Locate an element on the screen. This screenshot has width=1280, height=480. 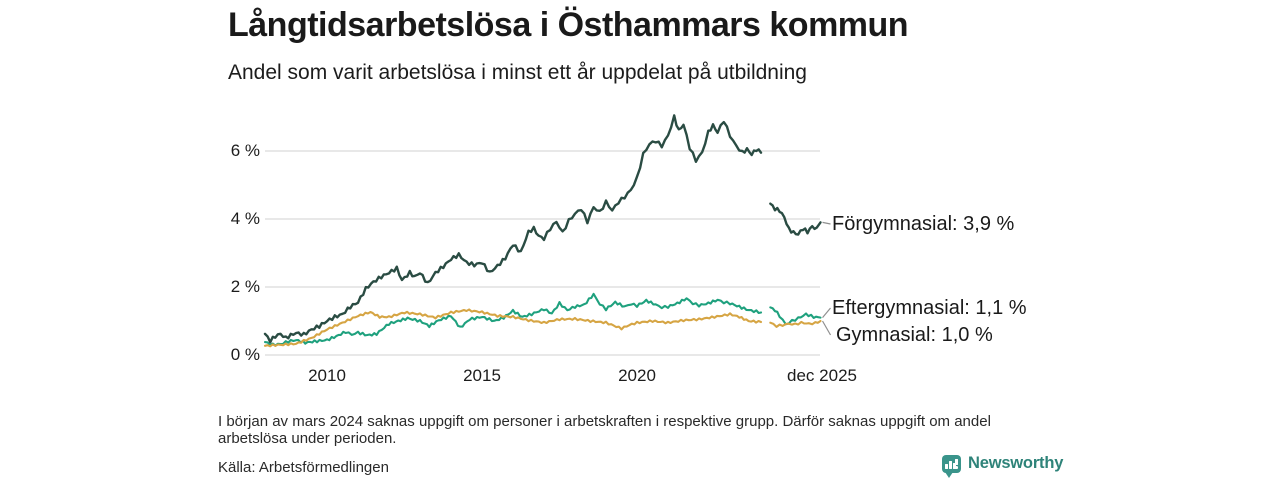
x-tick-2020: 2020 is located at coordinates (637, 375).